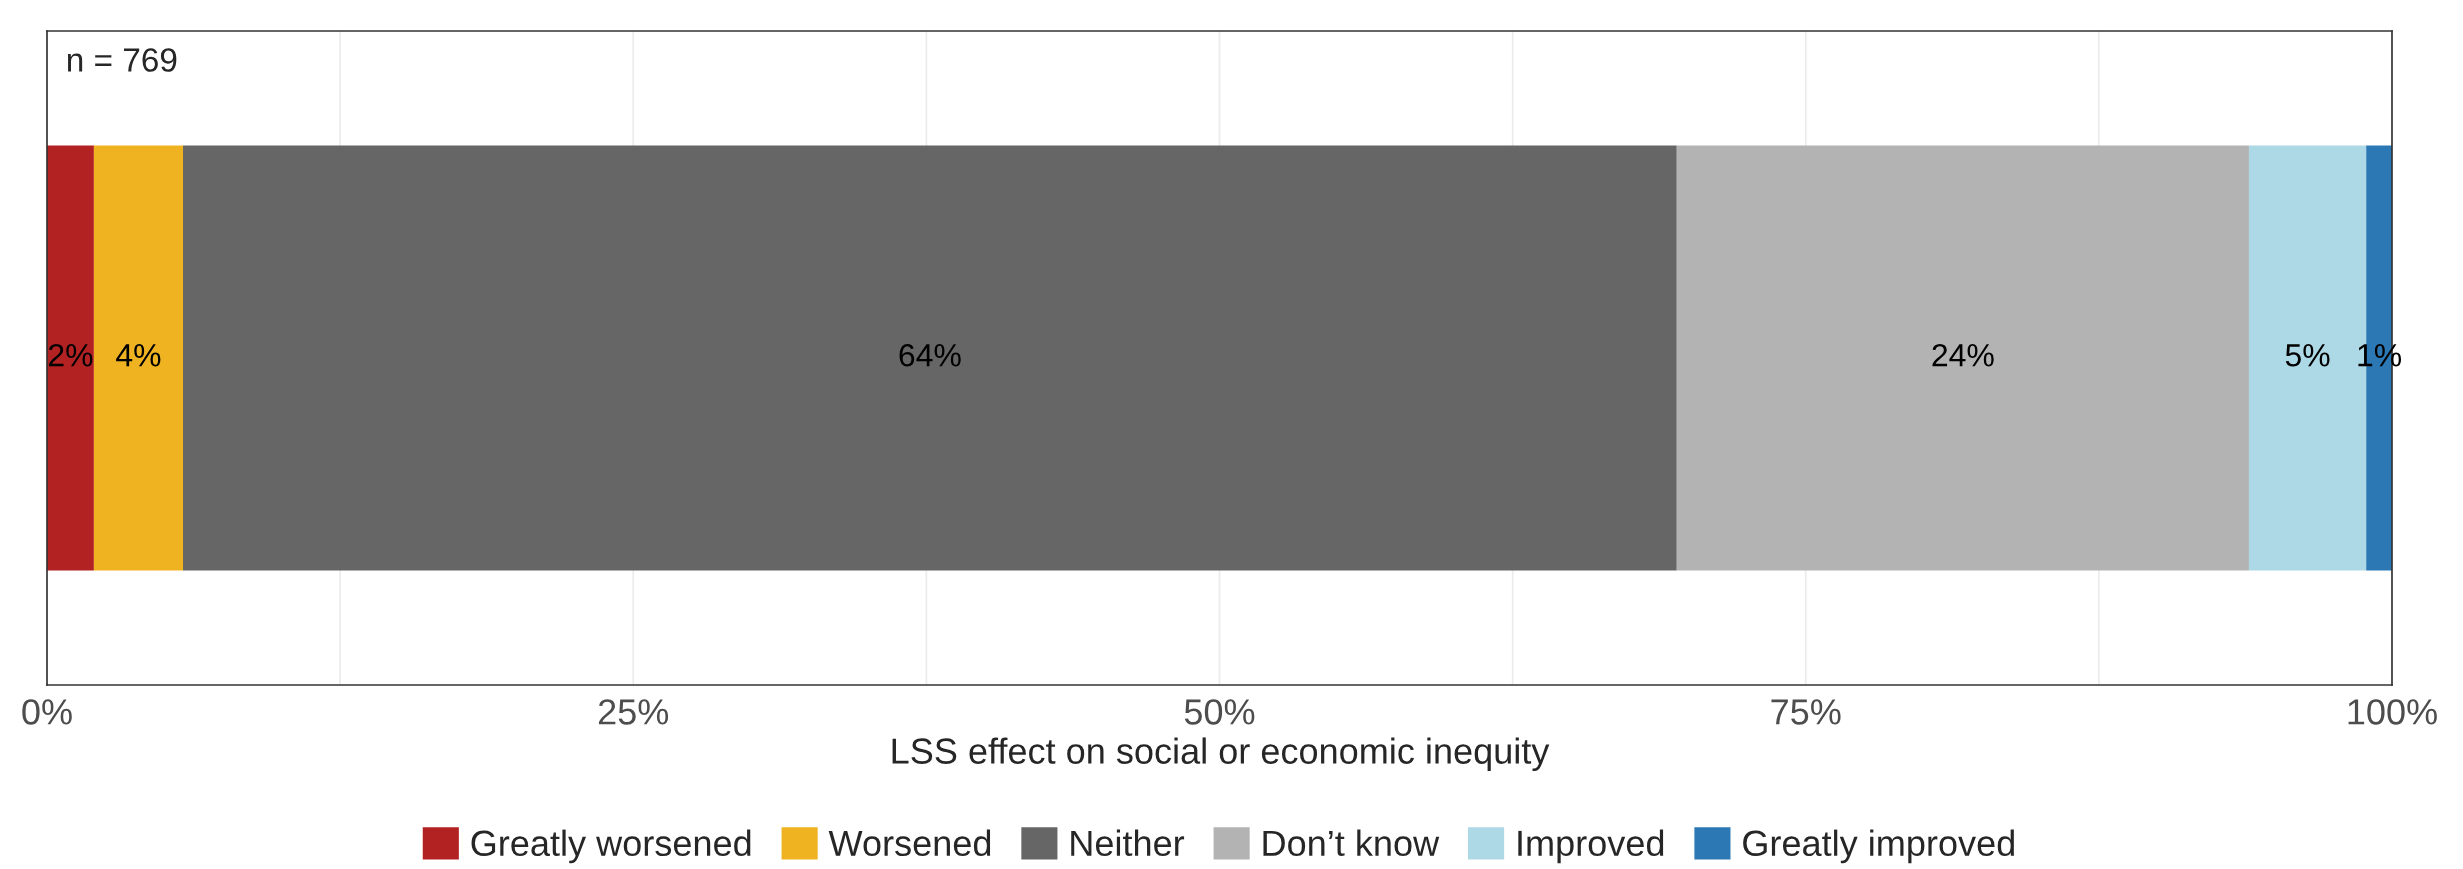 The width and height of the screenshot is (2463, 869). What do you see at coordinates (633, 712) in the screenshot?
I see `x-tick-label: 25%` at bounding box center [633, 712].